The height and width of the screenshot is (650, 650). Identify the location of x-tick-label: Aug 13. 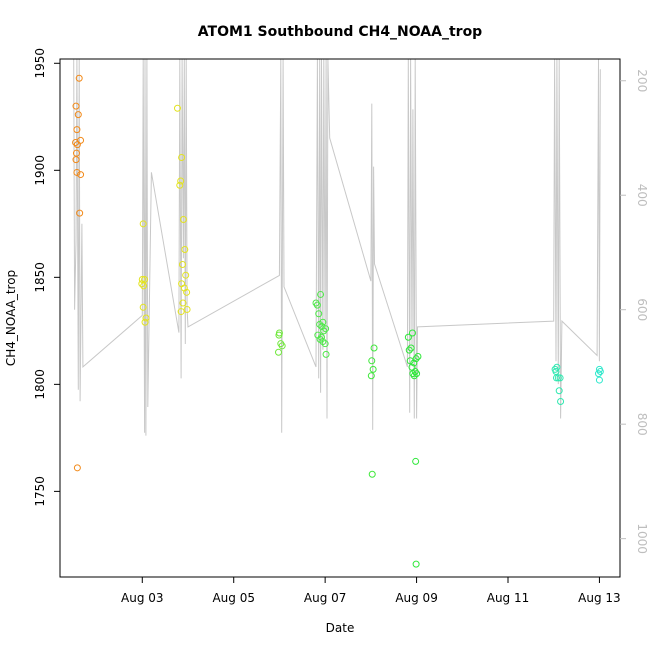
(599, 598).